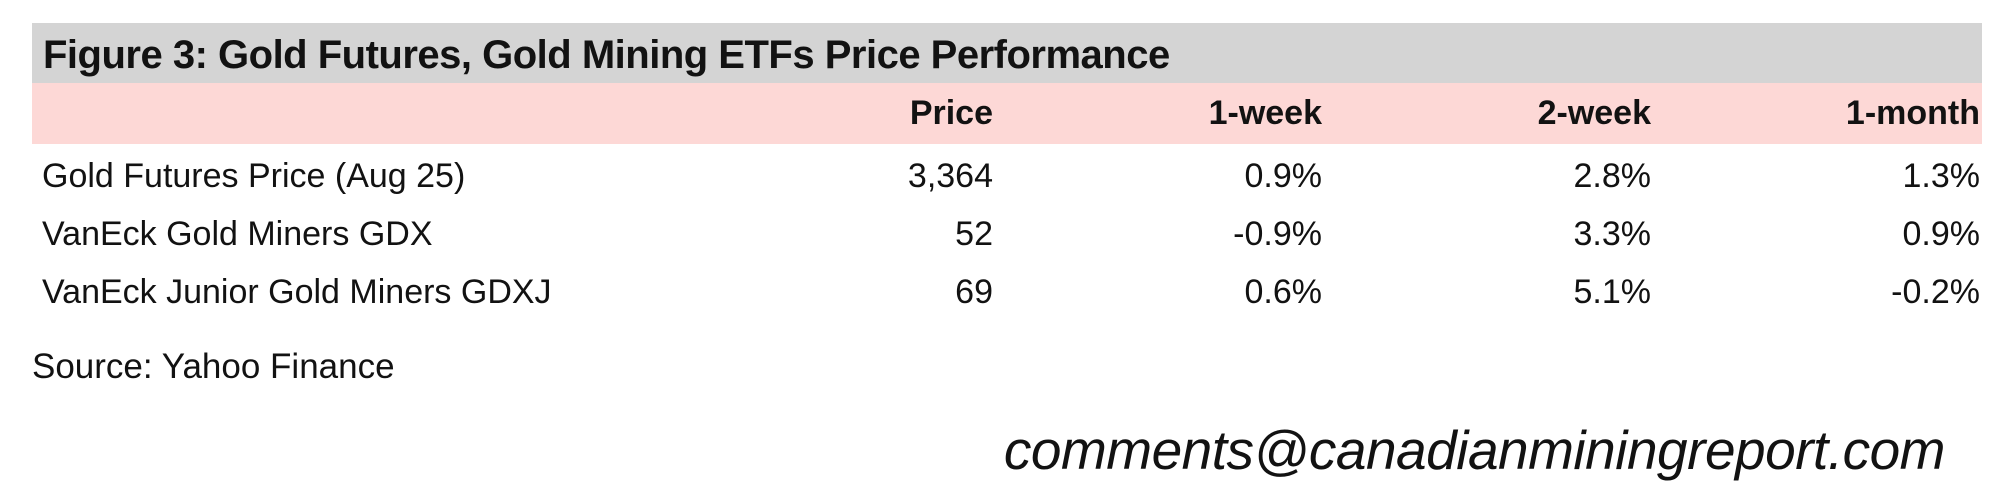 The width and height of the screenshot is (1999, 497). Describe the element at coordinates (1277, 233) in the screenshot. I see `1-week-value: -0.9%` at that location.